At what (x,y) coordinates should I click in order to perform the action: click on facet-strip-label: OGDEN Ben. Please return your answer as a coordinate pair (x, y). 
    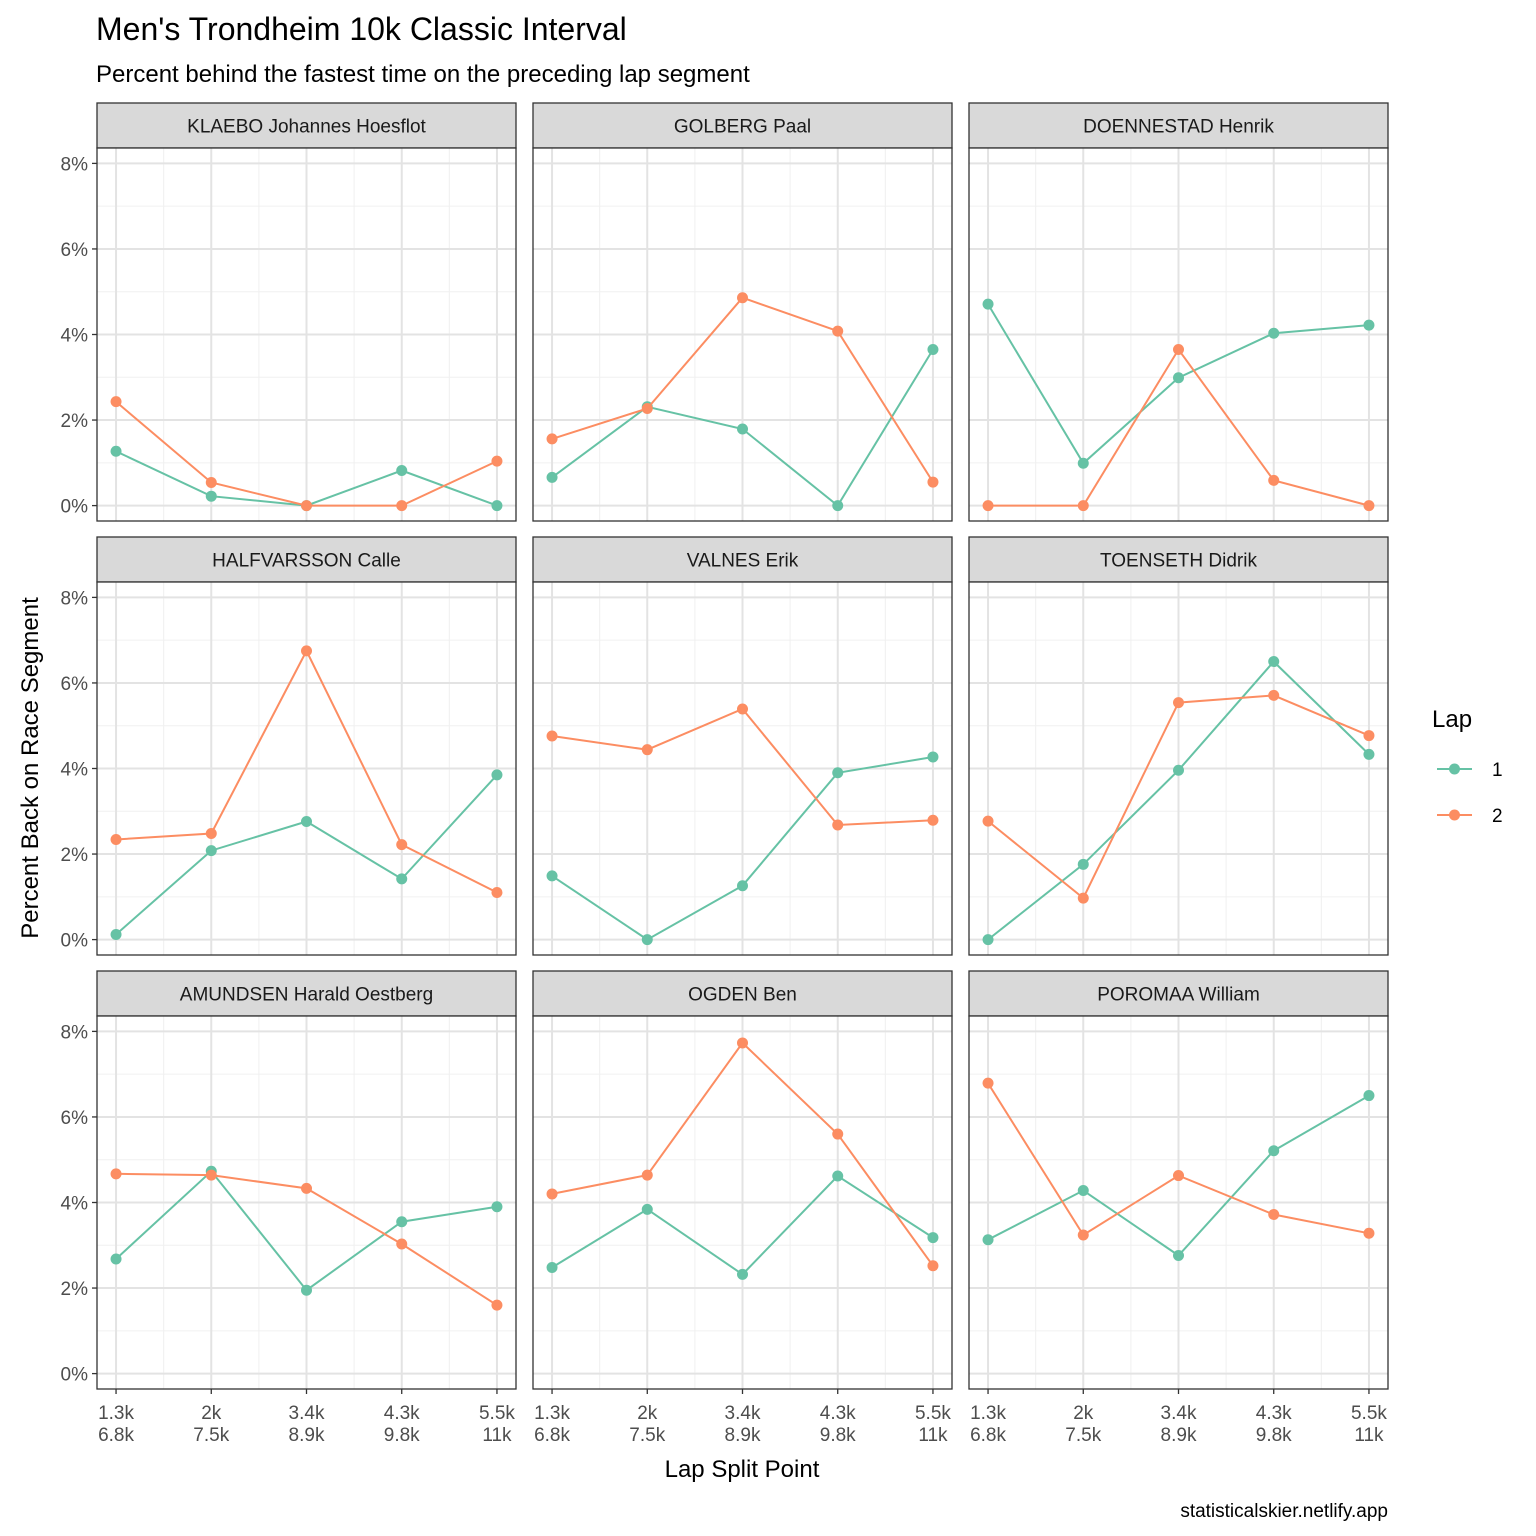
    Looking at the image, I should click on (742, 995).